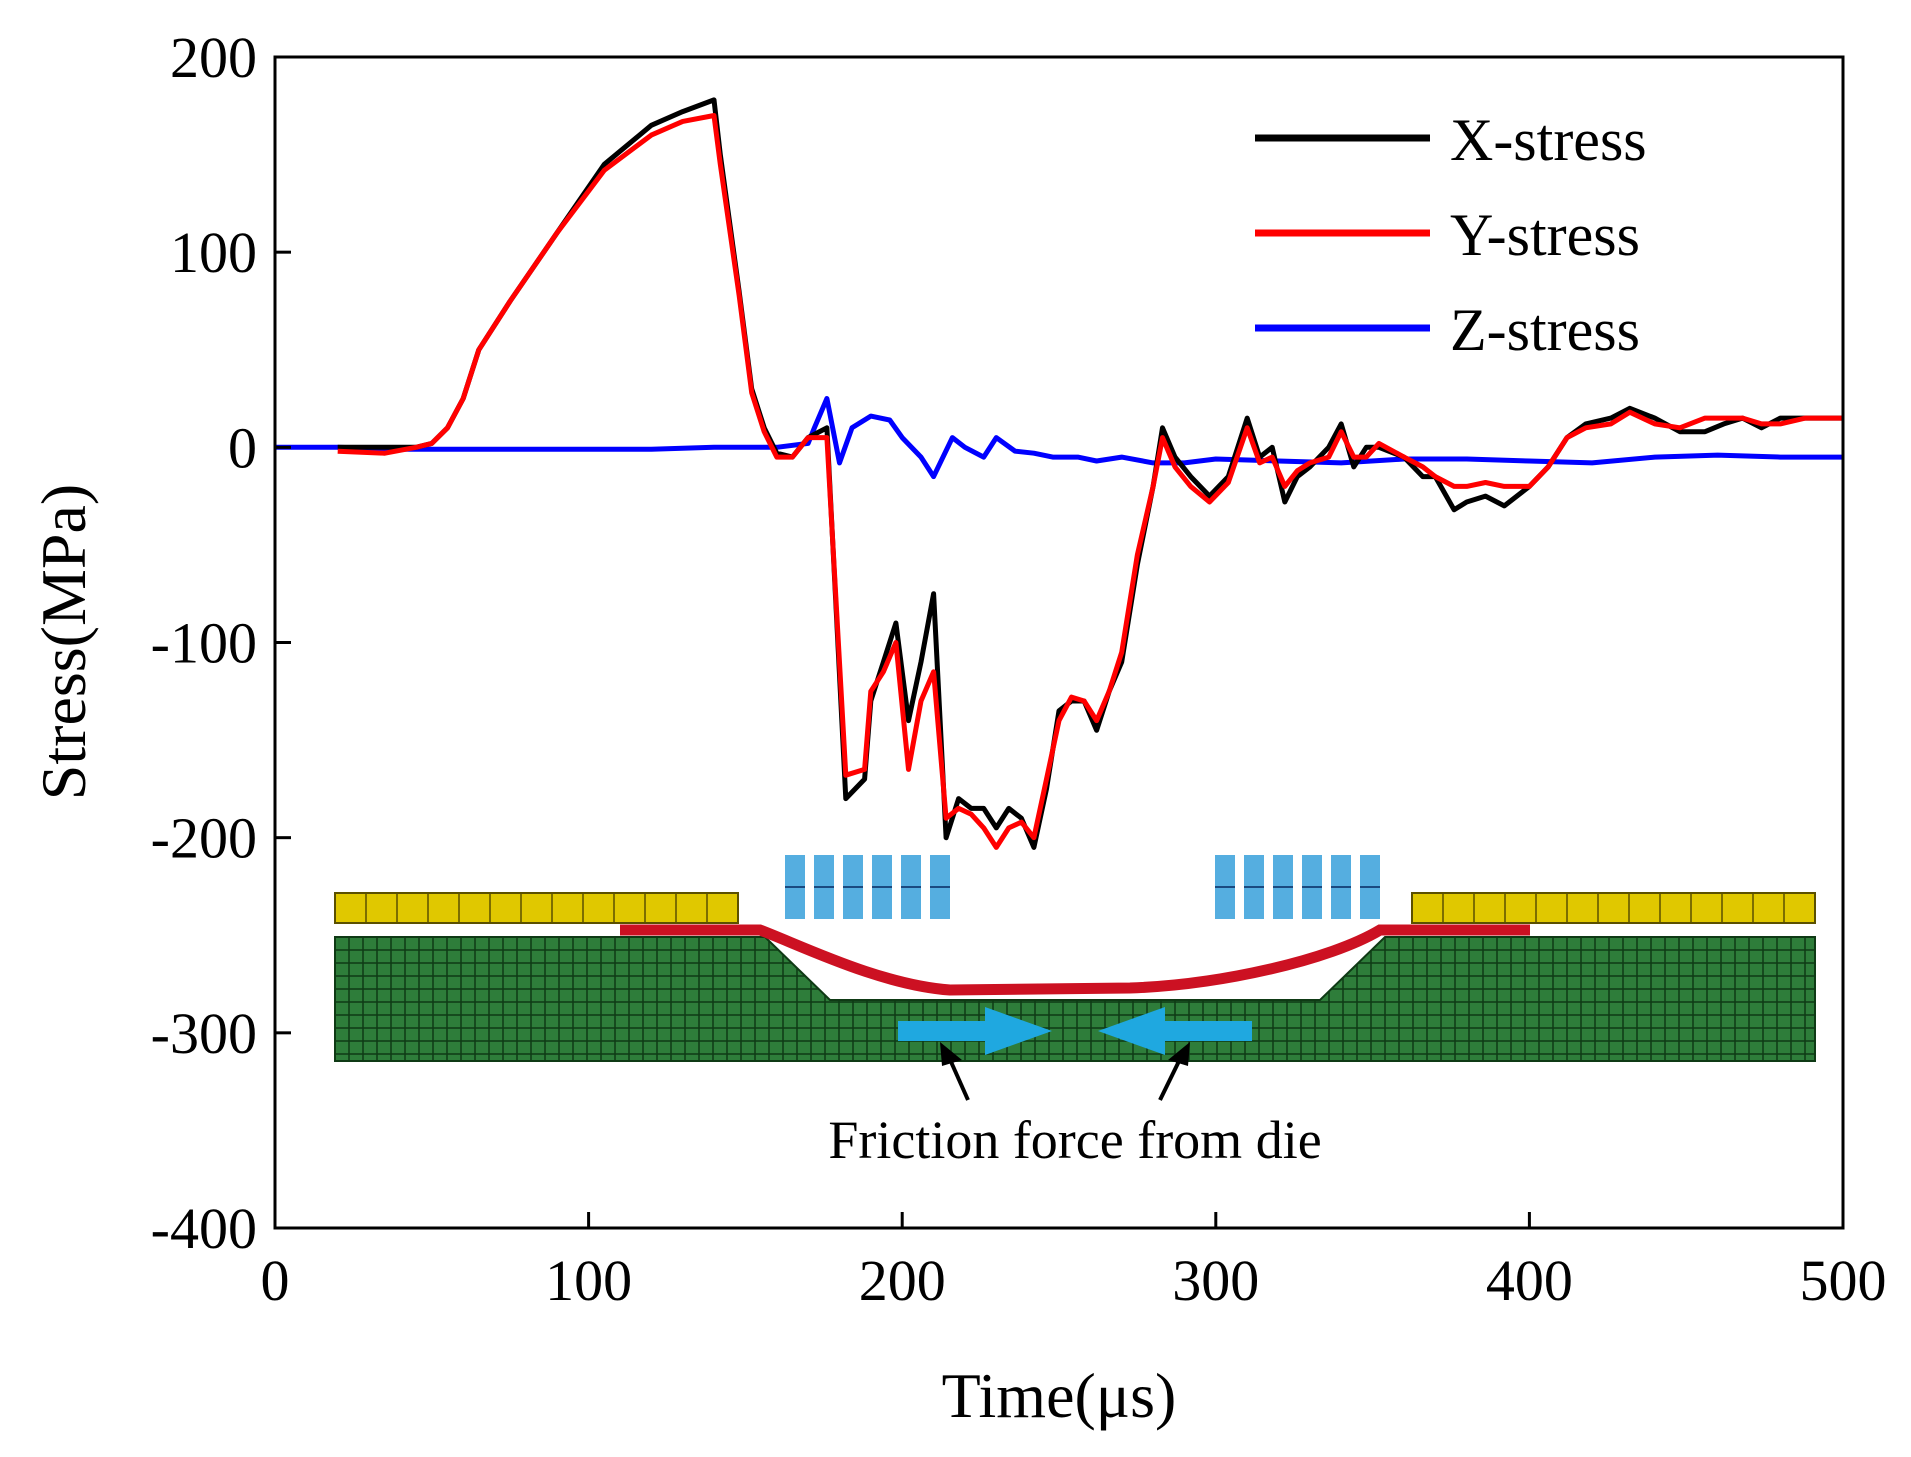  I want to click on legend-label-y-stress: Y-stress, so click(1545, 235).